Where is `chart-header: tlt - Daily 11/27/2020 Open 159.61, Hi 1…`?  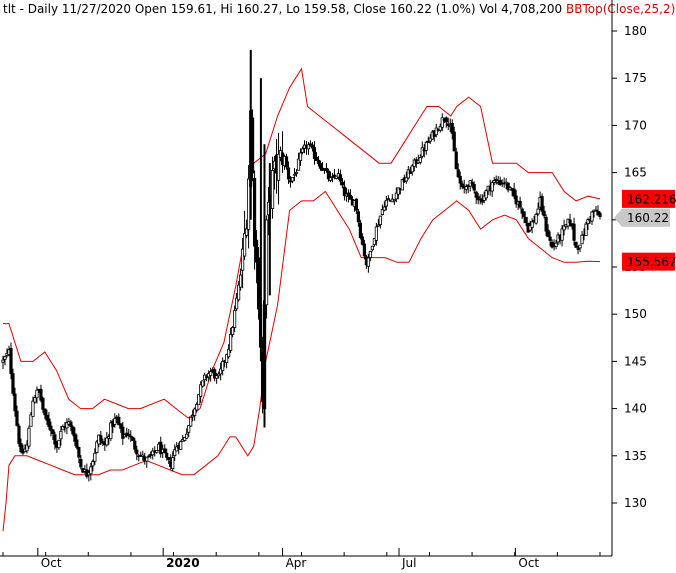 chart-header: tlt - Daily 11/27/2020 Open 159.61, Hi 1… is located at coordinates (339, 9).